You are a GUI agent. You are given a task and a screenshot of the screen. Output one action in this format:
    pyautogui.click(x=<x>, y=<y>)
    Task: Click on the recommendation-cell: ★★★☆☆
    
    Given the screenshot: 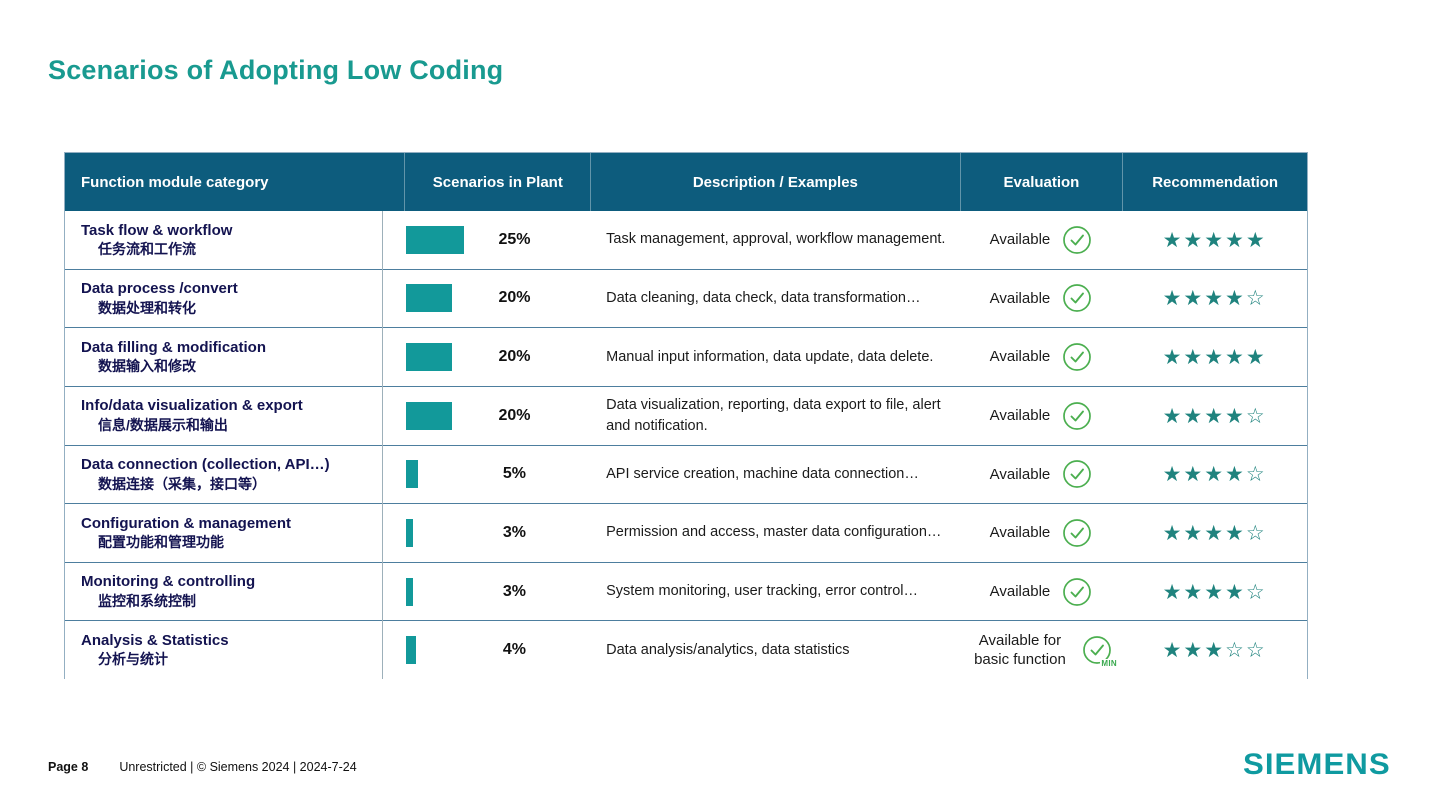 What is the action you would take?
    pyautogui.click(x=1214, y=650)
    